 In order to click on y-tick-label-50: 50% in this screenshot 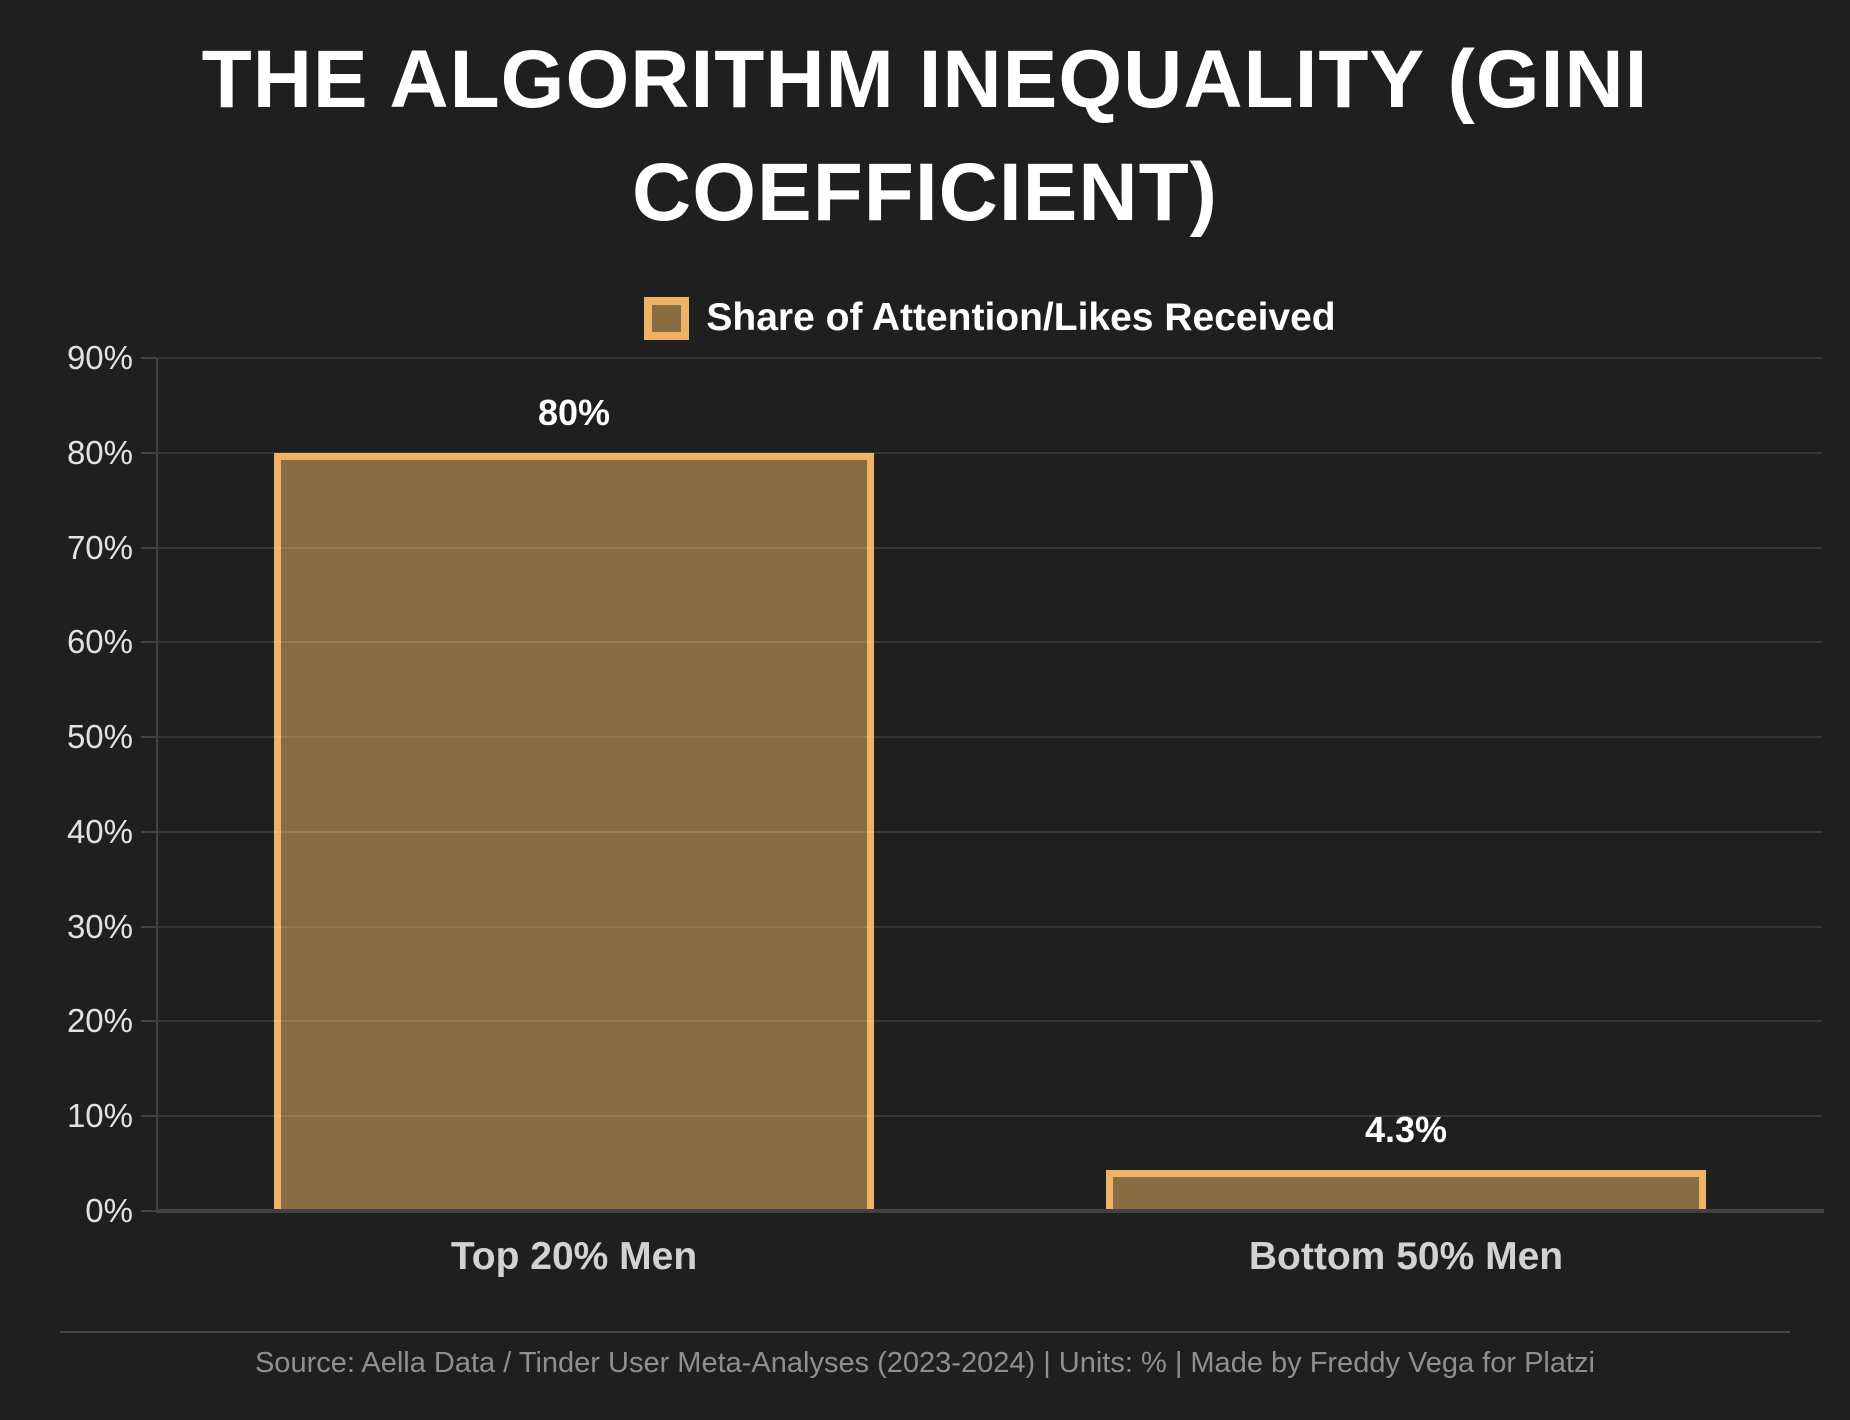, I will do `click(99, 737)`.